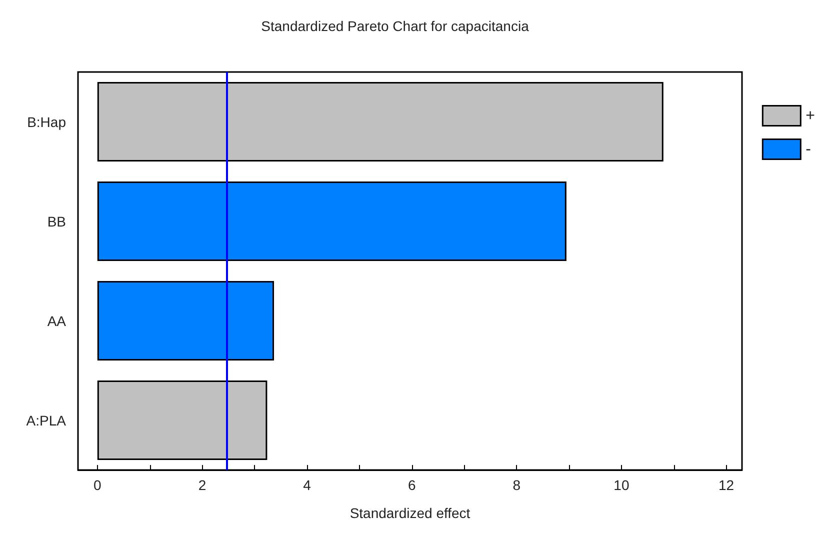 The width and height of the screenshot is (828, 539). What do you see at coordinates (56, 221) in the screenshot?
I see `y-tick-label: BB` at bounding box center [56, 221].